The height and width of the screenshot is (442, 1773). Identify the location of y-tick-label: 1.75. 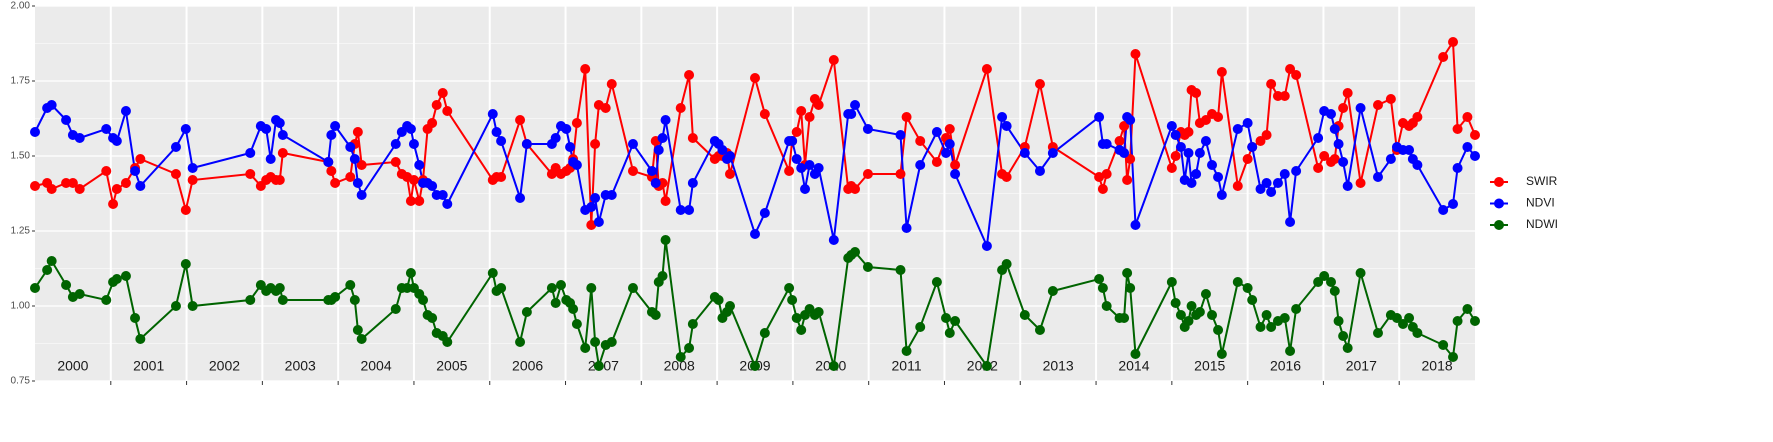
(21, 81).